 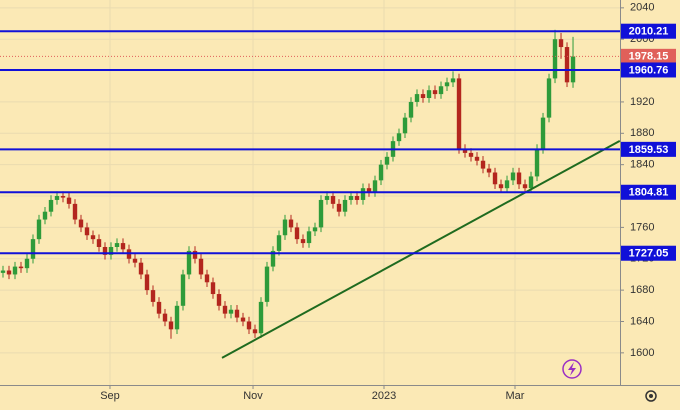 What do you see at coordinates (110, 396) in the screenshot?
I see `x-tick-label: Sep` at bounding box center [110, 396].